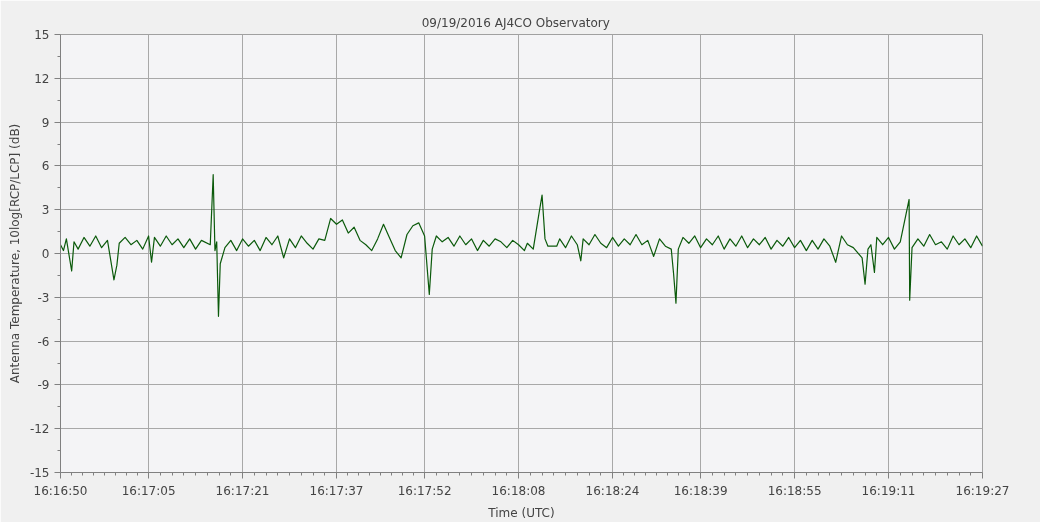 This screenshot has width=1042, height=524. I want to click on x-tick-label: 16:17:52, so click(424, 490).